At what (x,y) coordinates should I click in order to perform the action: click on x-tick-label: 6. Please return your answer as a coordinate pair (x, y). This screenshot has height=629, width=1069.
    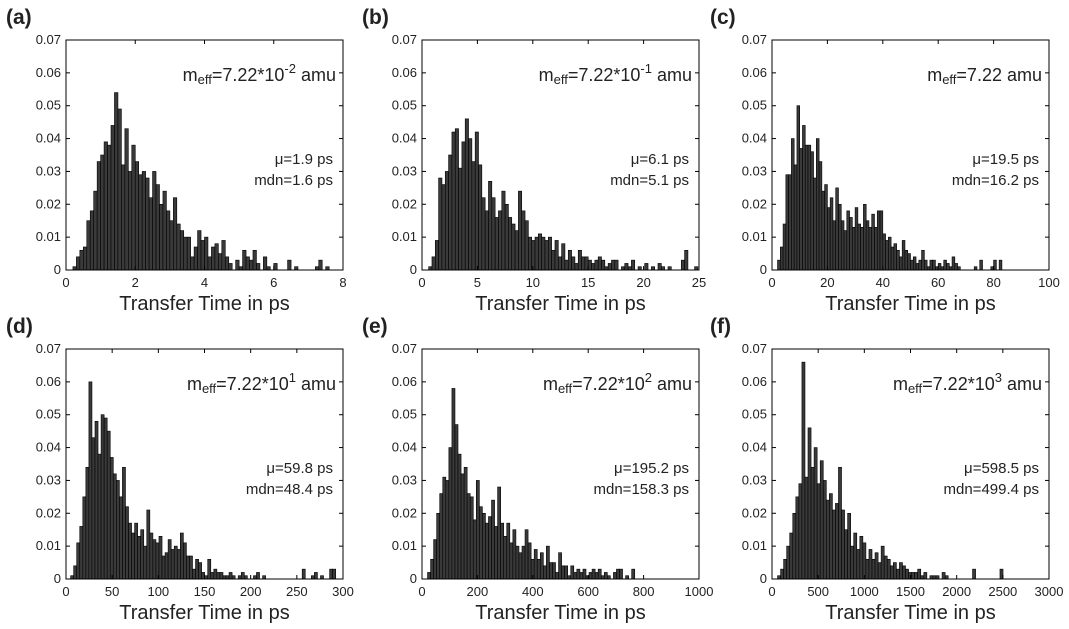
    Looking at the image, I should click on (273, 282).